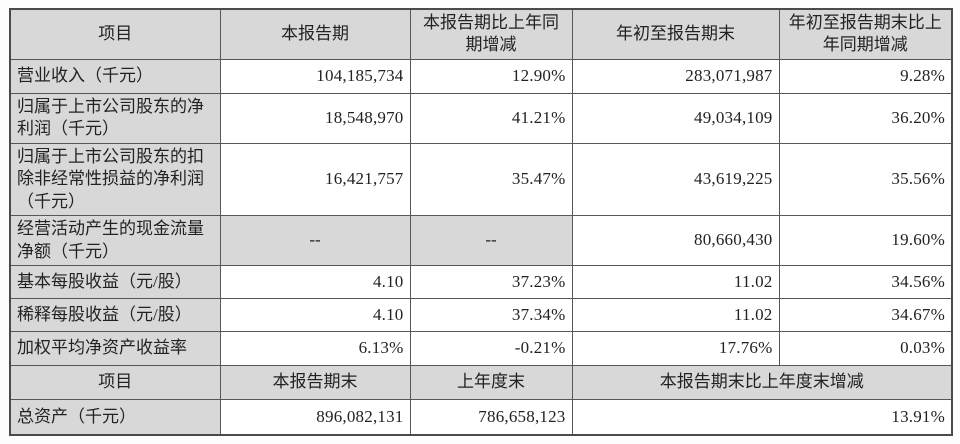 Image resolution: width=960 pixels, height=444 pixels. I want to click on cell-current-change: 37.23%, so click(491, 281).